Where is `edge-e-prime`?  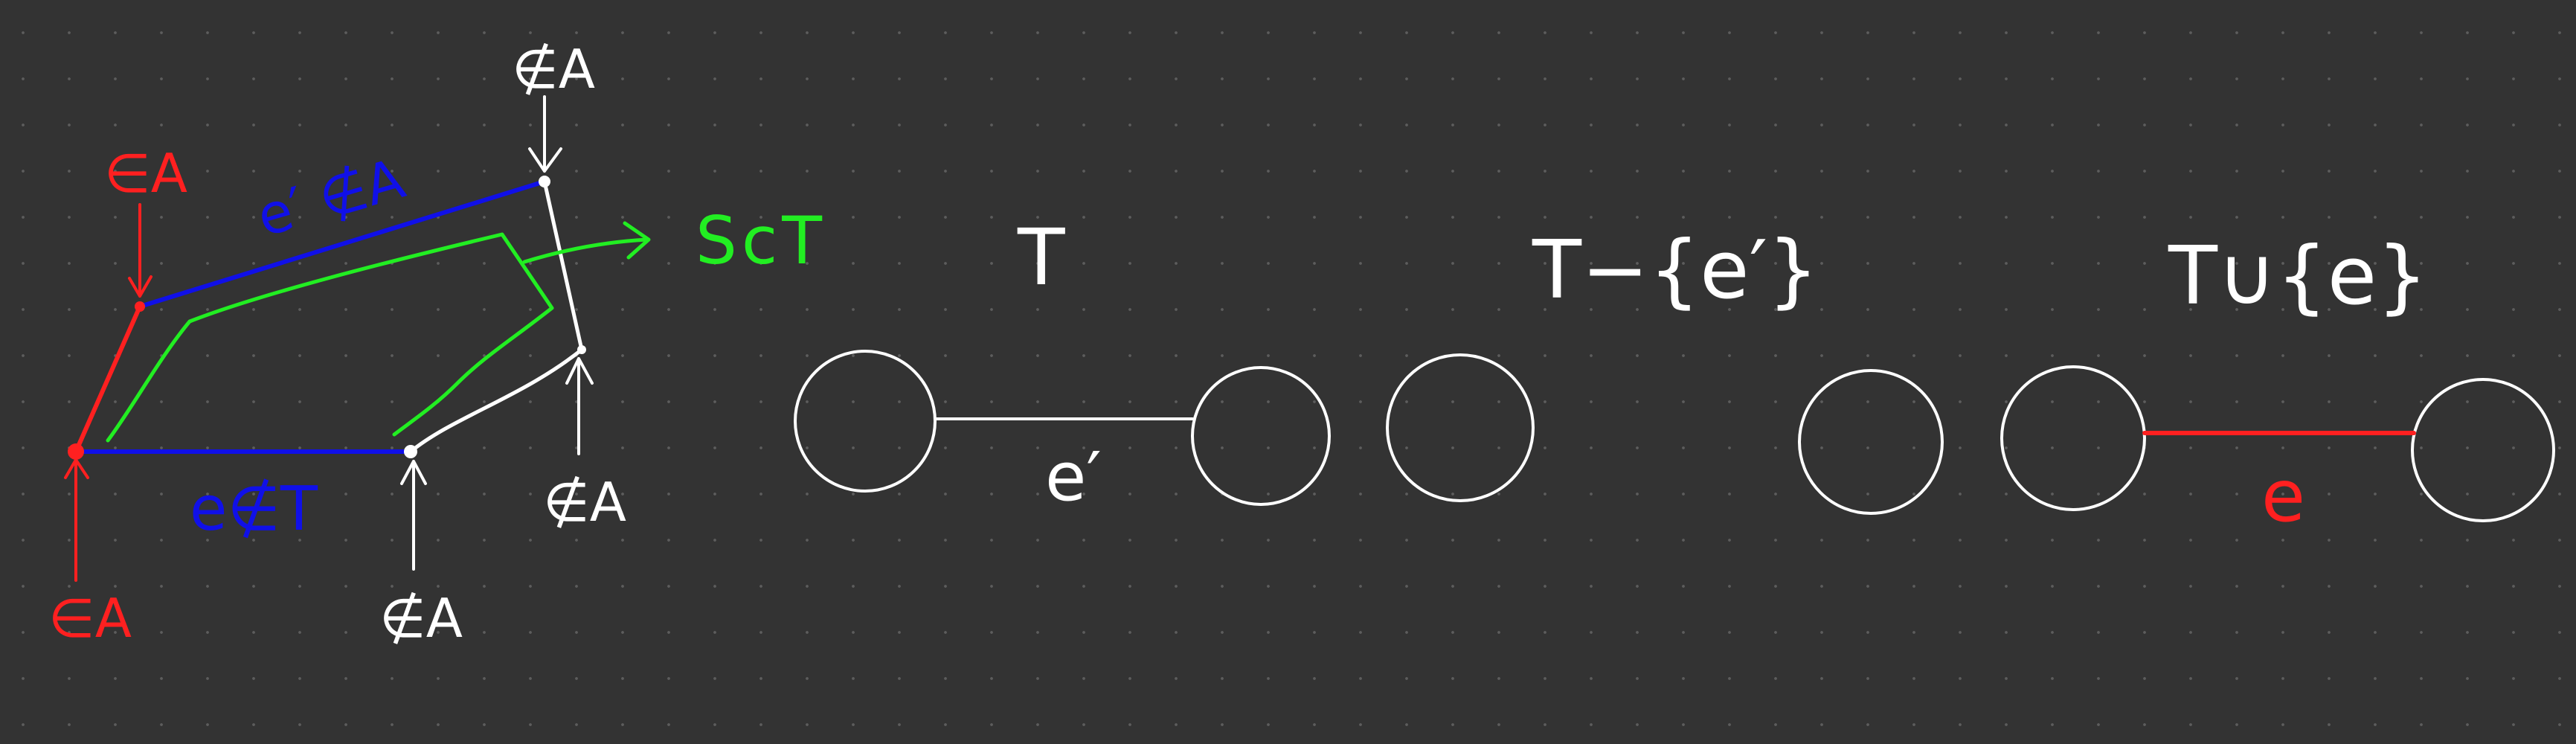
edge-e-prime is located at coordinates (342, 244).